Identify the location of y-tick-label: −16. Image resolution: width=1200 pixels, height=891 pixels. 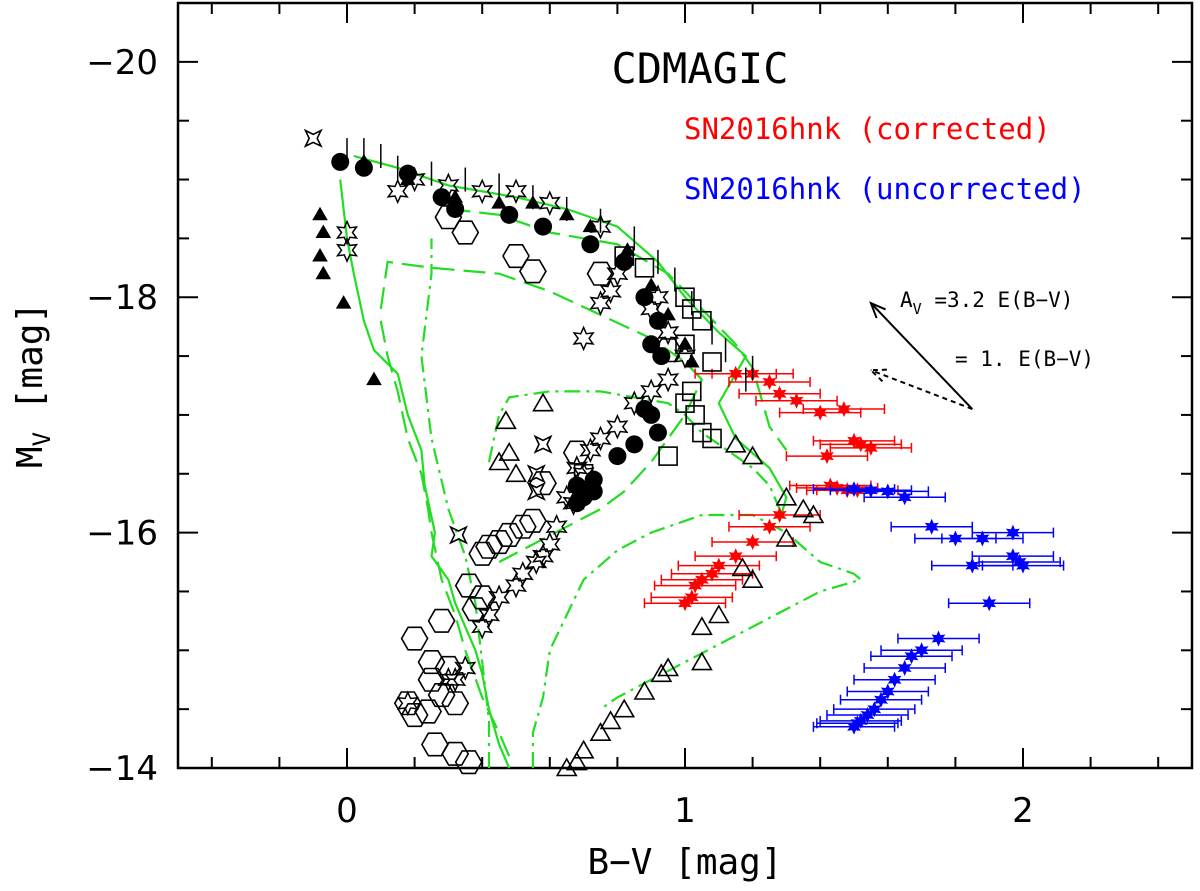
(122, 534).